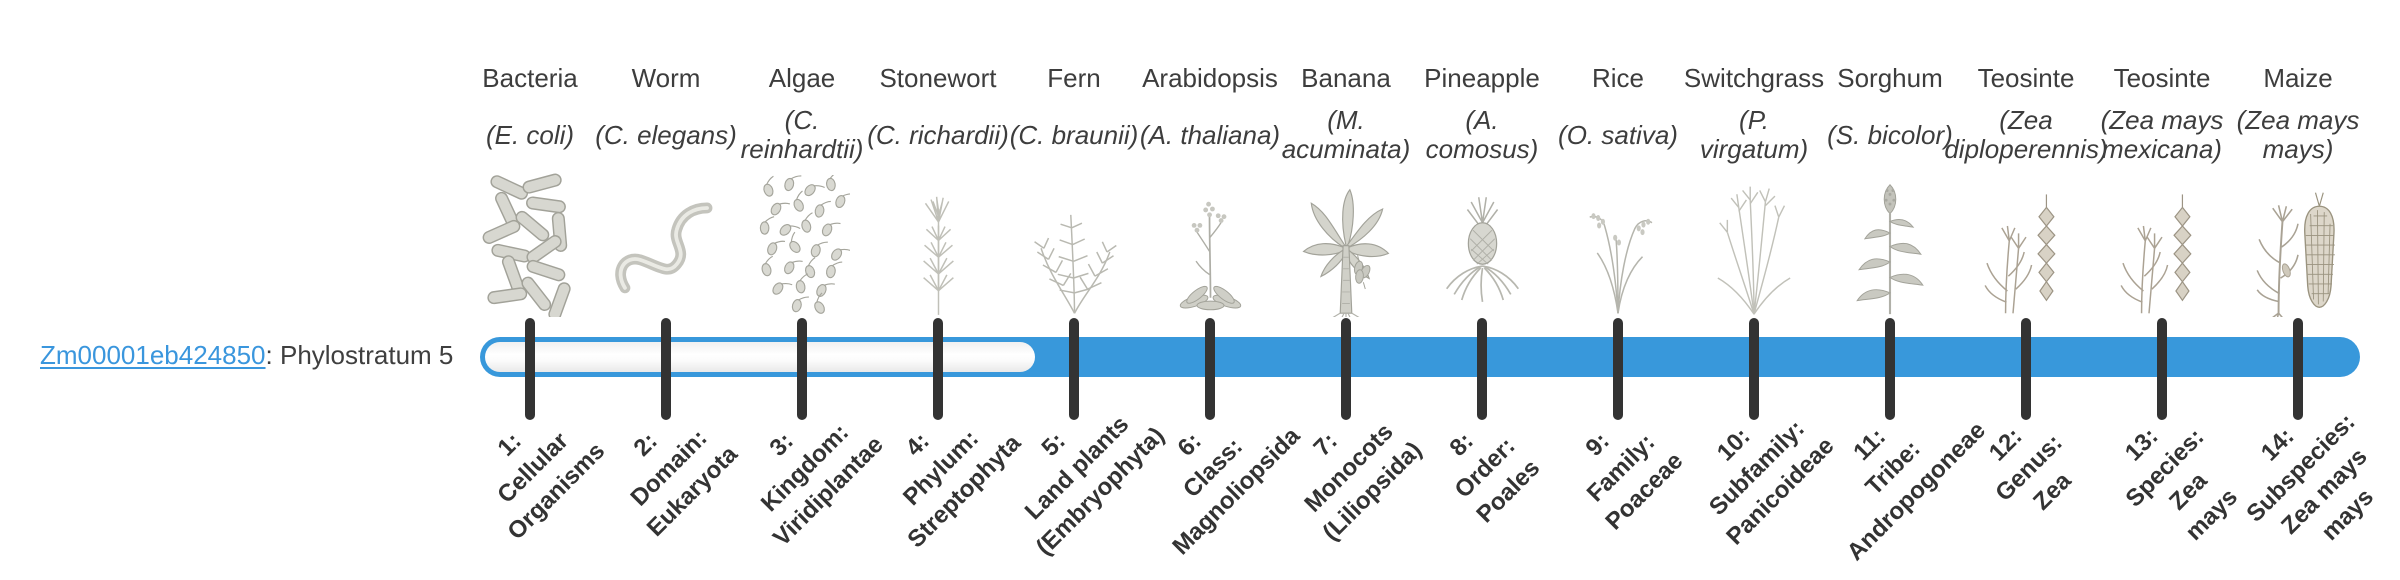  What do you see at coordinates (1482, 134) in the screenshot?
I see `organism-latin-name: (A. comosus)` at bounding box center [1482, 134].